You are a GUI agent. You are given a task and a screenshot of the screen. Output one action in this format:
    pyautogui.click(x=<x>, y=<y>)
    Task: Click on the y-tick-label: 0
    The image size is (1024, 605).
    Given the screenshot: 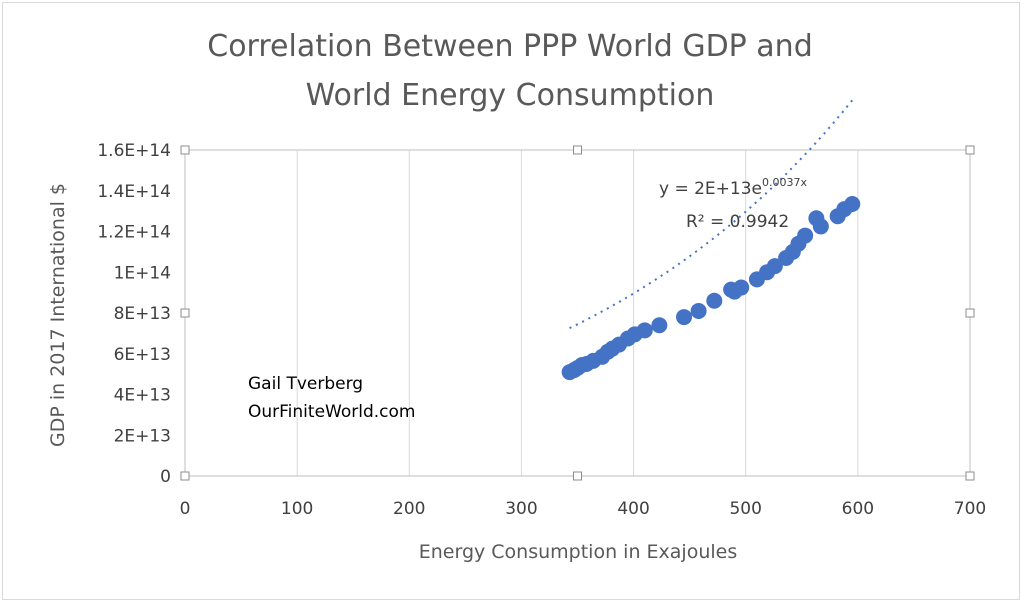 What is the action you would take?
    pyautogui.click(x=165, y=477)
    